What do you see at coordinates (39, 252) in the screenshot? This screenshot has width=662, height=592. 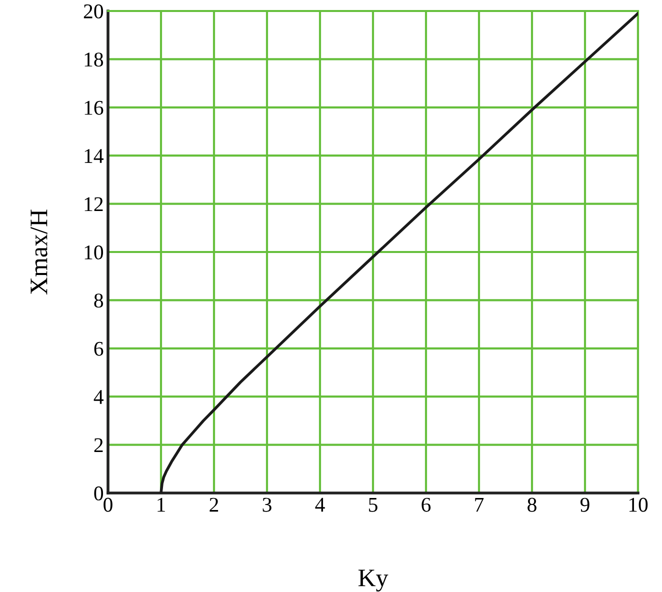 I see `y-axis-title: Xmax/H` at bounding box center [39, 252].